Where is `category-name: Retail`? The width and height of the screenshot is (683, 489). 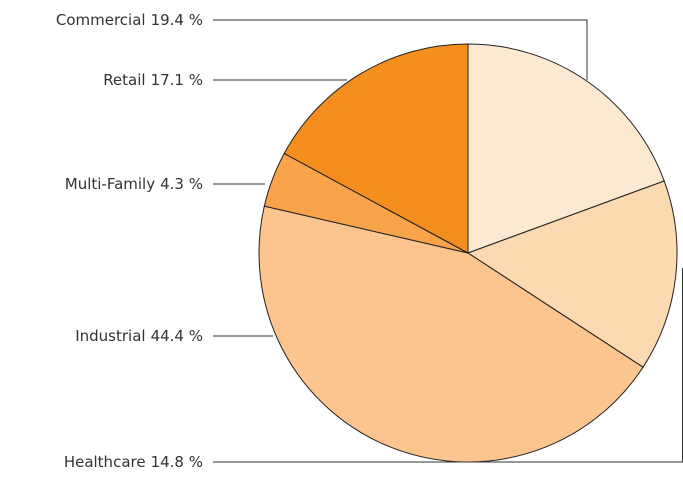 category-name: Retail is located at coordinates (124, 80).